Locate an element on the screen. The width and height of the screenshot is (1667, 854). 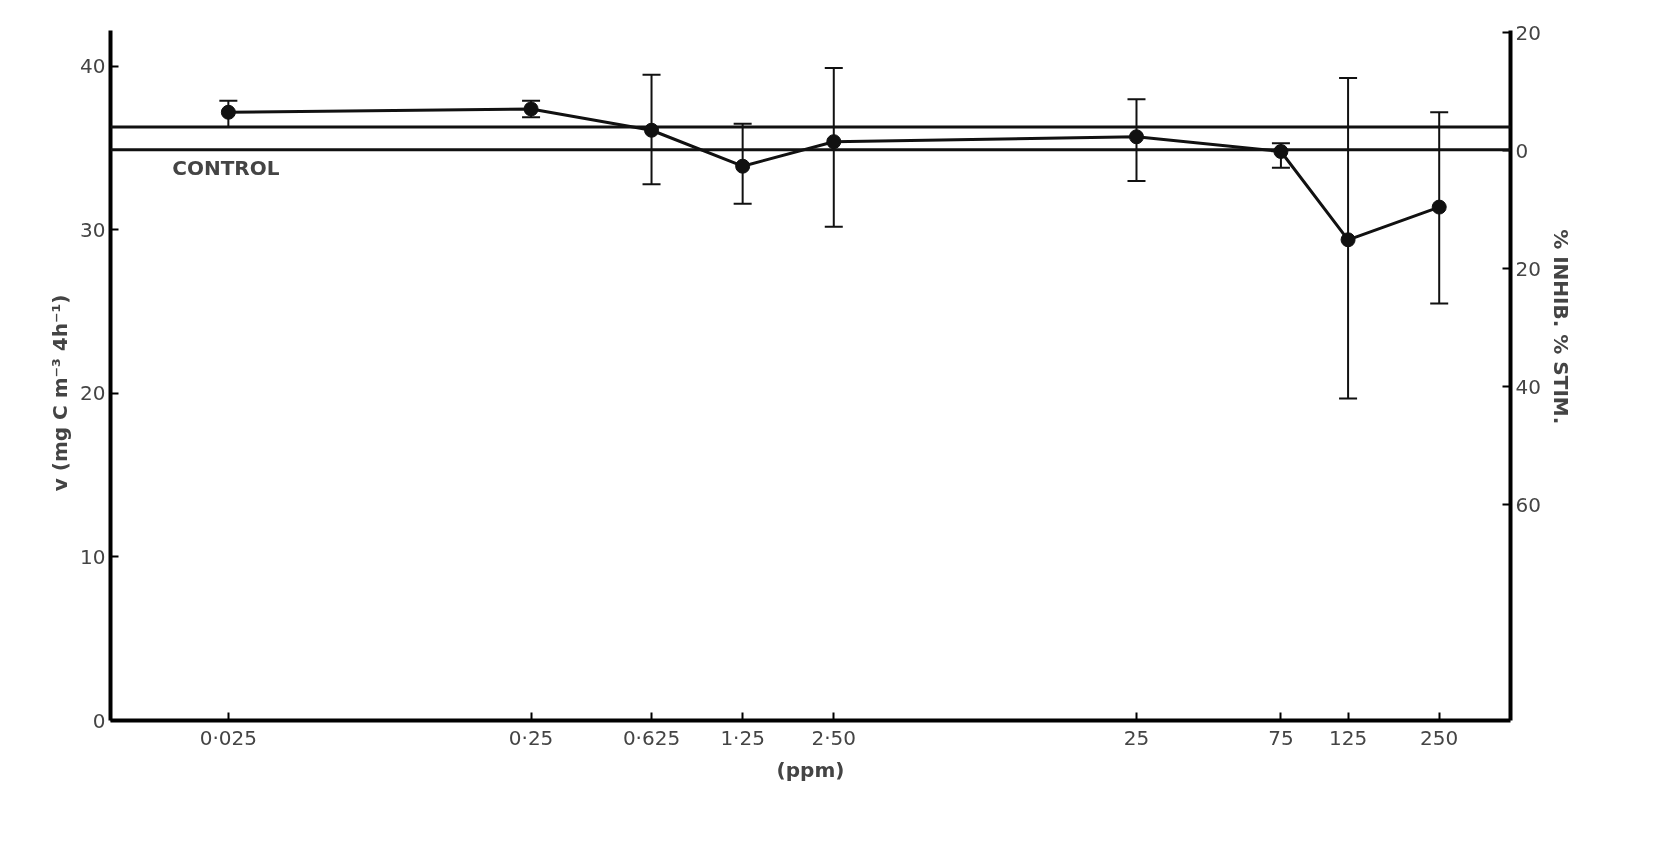
x-axis-title: (ppm) is located at coordinates (810, 769).